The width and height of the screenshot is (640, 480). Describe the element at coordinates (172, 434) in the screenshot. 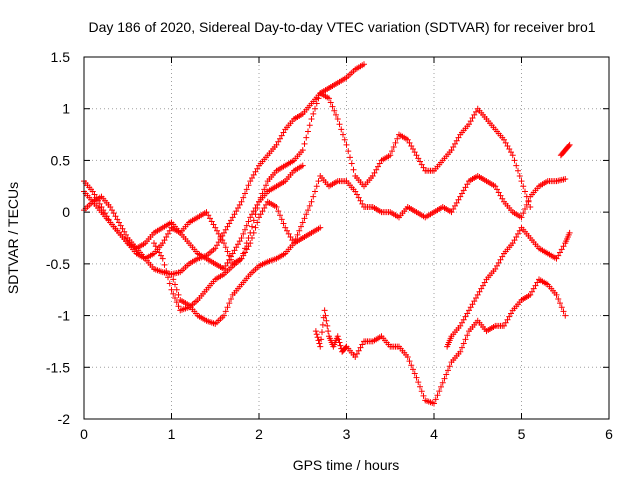

I see `x-tick-label: 1` at that location.